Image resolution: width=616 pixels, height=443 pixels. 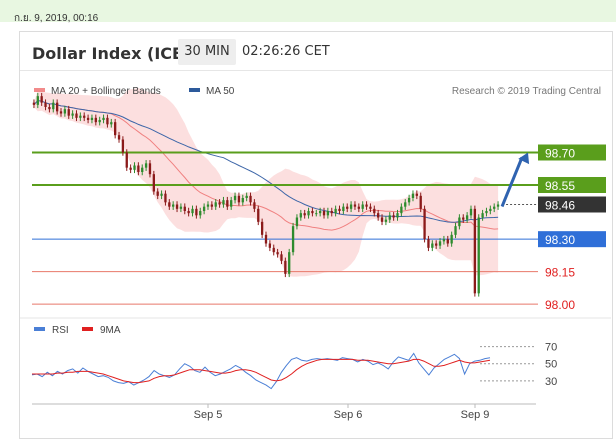 What do you see at coordinates (475, 415) in the screenshot?
I see `x-tick-label: Sep 9` at bounding box center [475, 415].